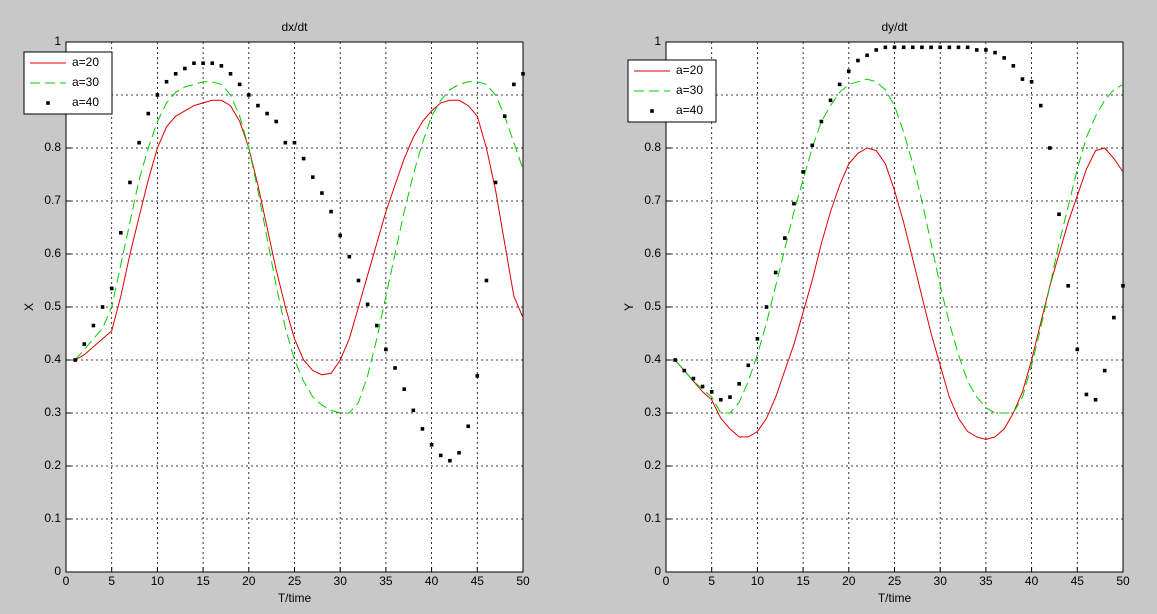 The width and height of the screenshot is (1157, 614). What do you see at coordinates (52, 253) in the screenshot?
I see `y-tick-label: 0.6` at bounding box center [52, 253].